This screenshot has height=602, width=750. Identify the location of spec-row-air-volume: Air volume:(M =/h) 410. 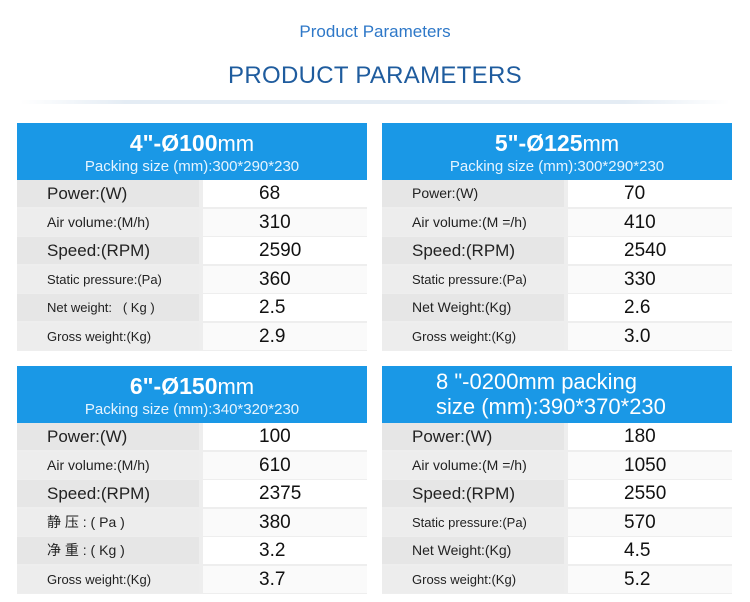
(557, 223).